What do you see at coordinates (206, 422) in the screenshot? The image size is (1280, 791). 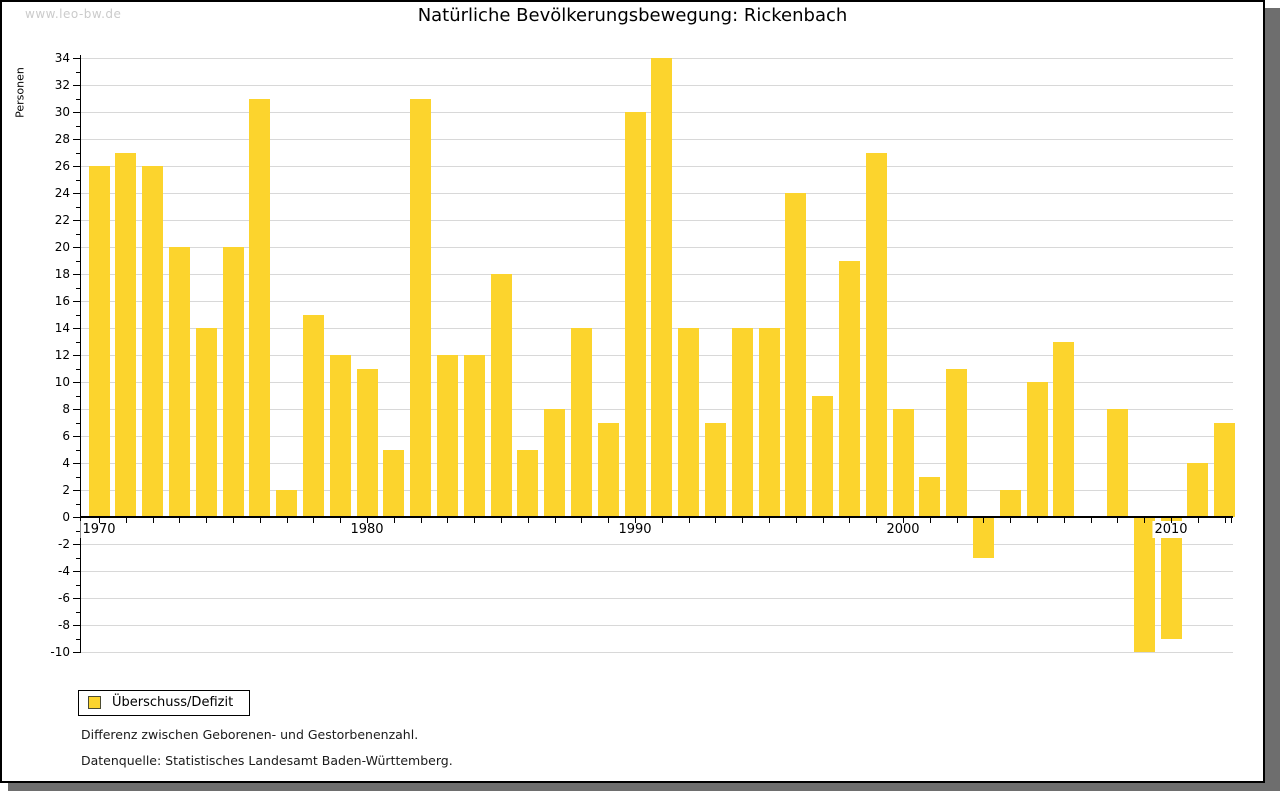 I see `bar-1974` at bounding box center [206, 422].